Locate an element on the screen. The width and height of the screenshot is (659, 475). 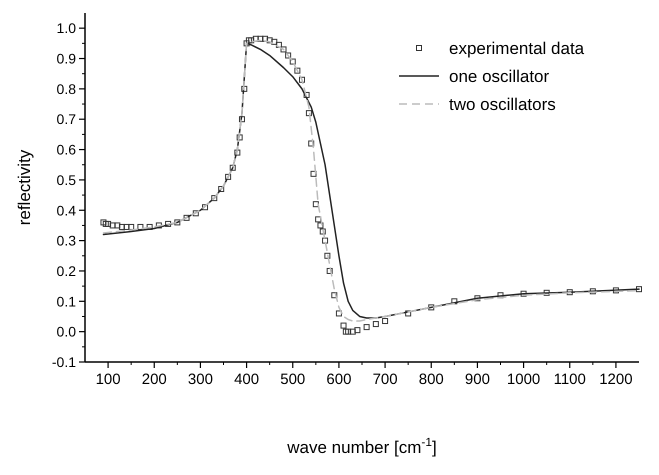
y-tick-label: 0.4 is located at coordinates (66, 210).